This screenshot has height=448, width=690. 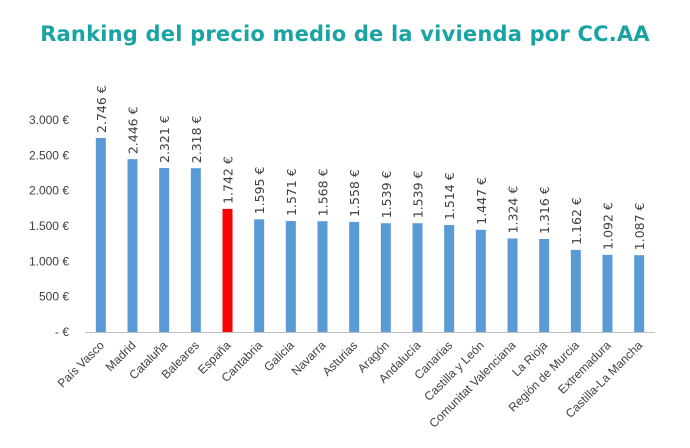 I want to click on data-label: 1.514 €, so click(x=449, y=196).